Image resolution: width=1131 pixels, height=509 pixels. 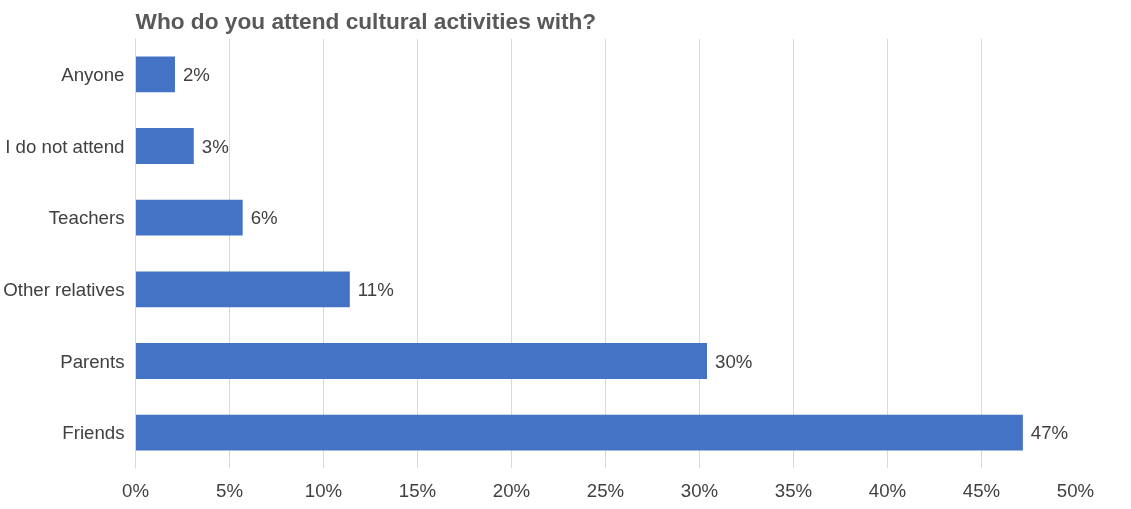 What do you see at coordinates (64, 289) in the screenshot?
I see `y-tick-label: Other relatives` at bounding box center [64, 289].